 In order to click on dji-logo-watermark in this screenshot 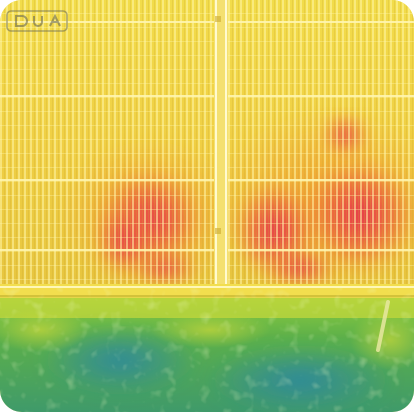, I will do `click(37, 21)`.